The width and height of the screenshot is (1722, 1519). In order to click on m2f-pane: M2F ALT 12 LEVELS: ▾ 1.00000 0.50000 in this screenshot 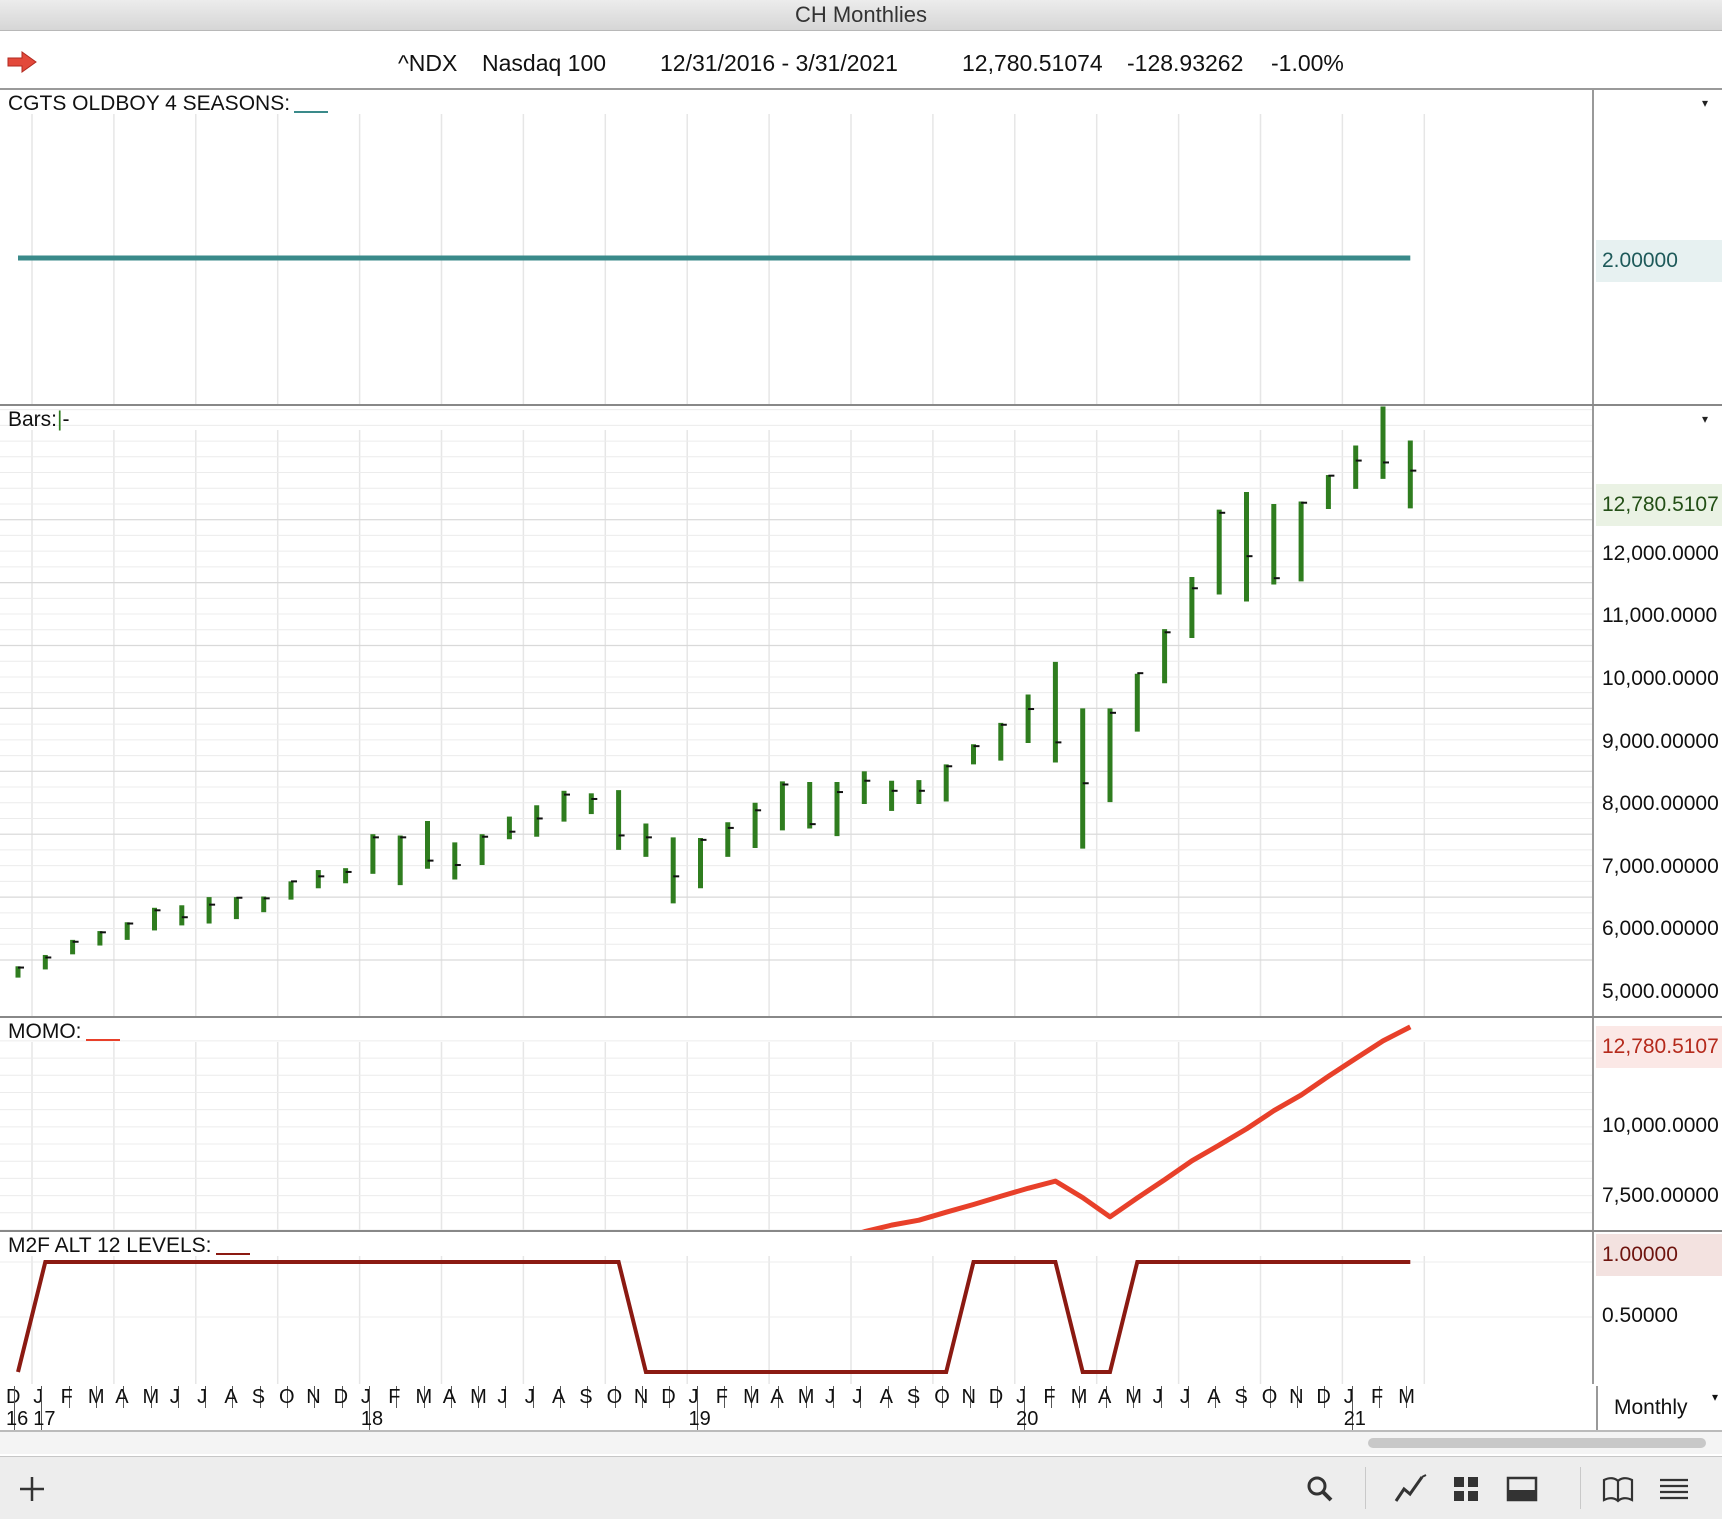, I will do `click(861, 1308)`.